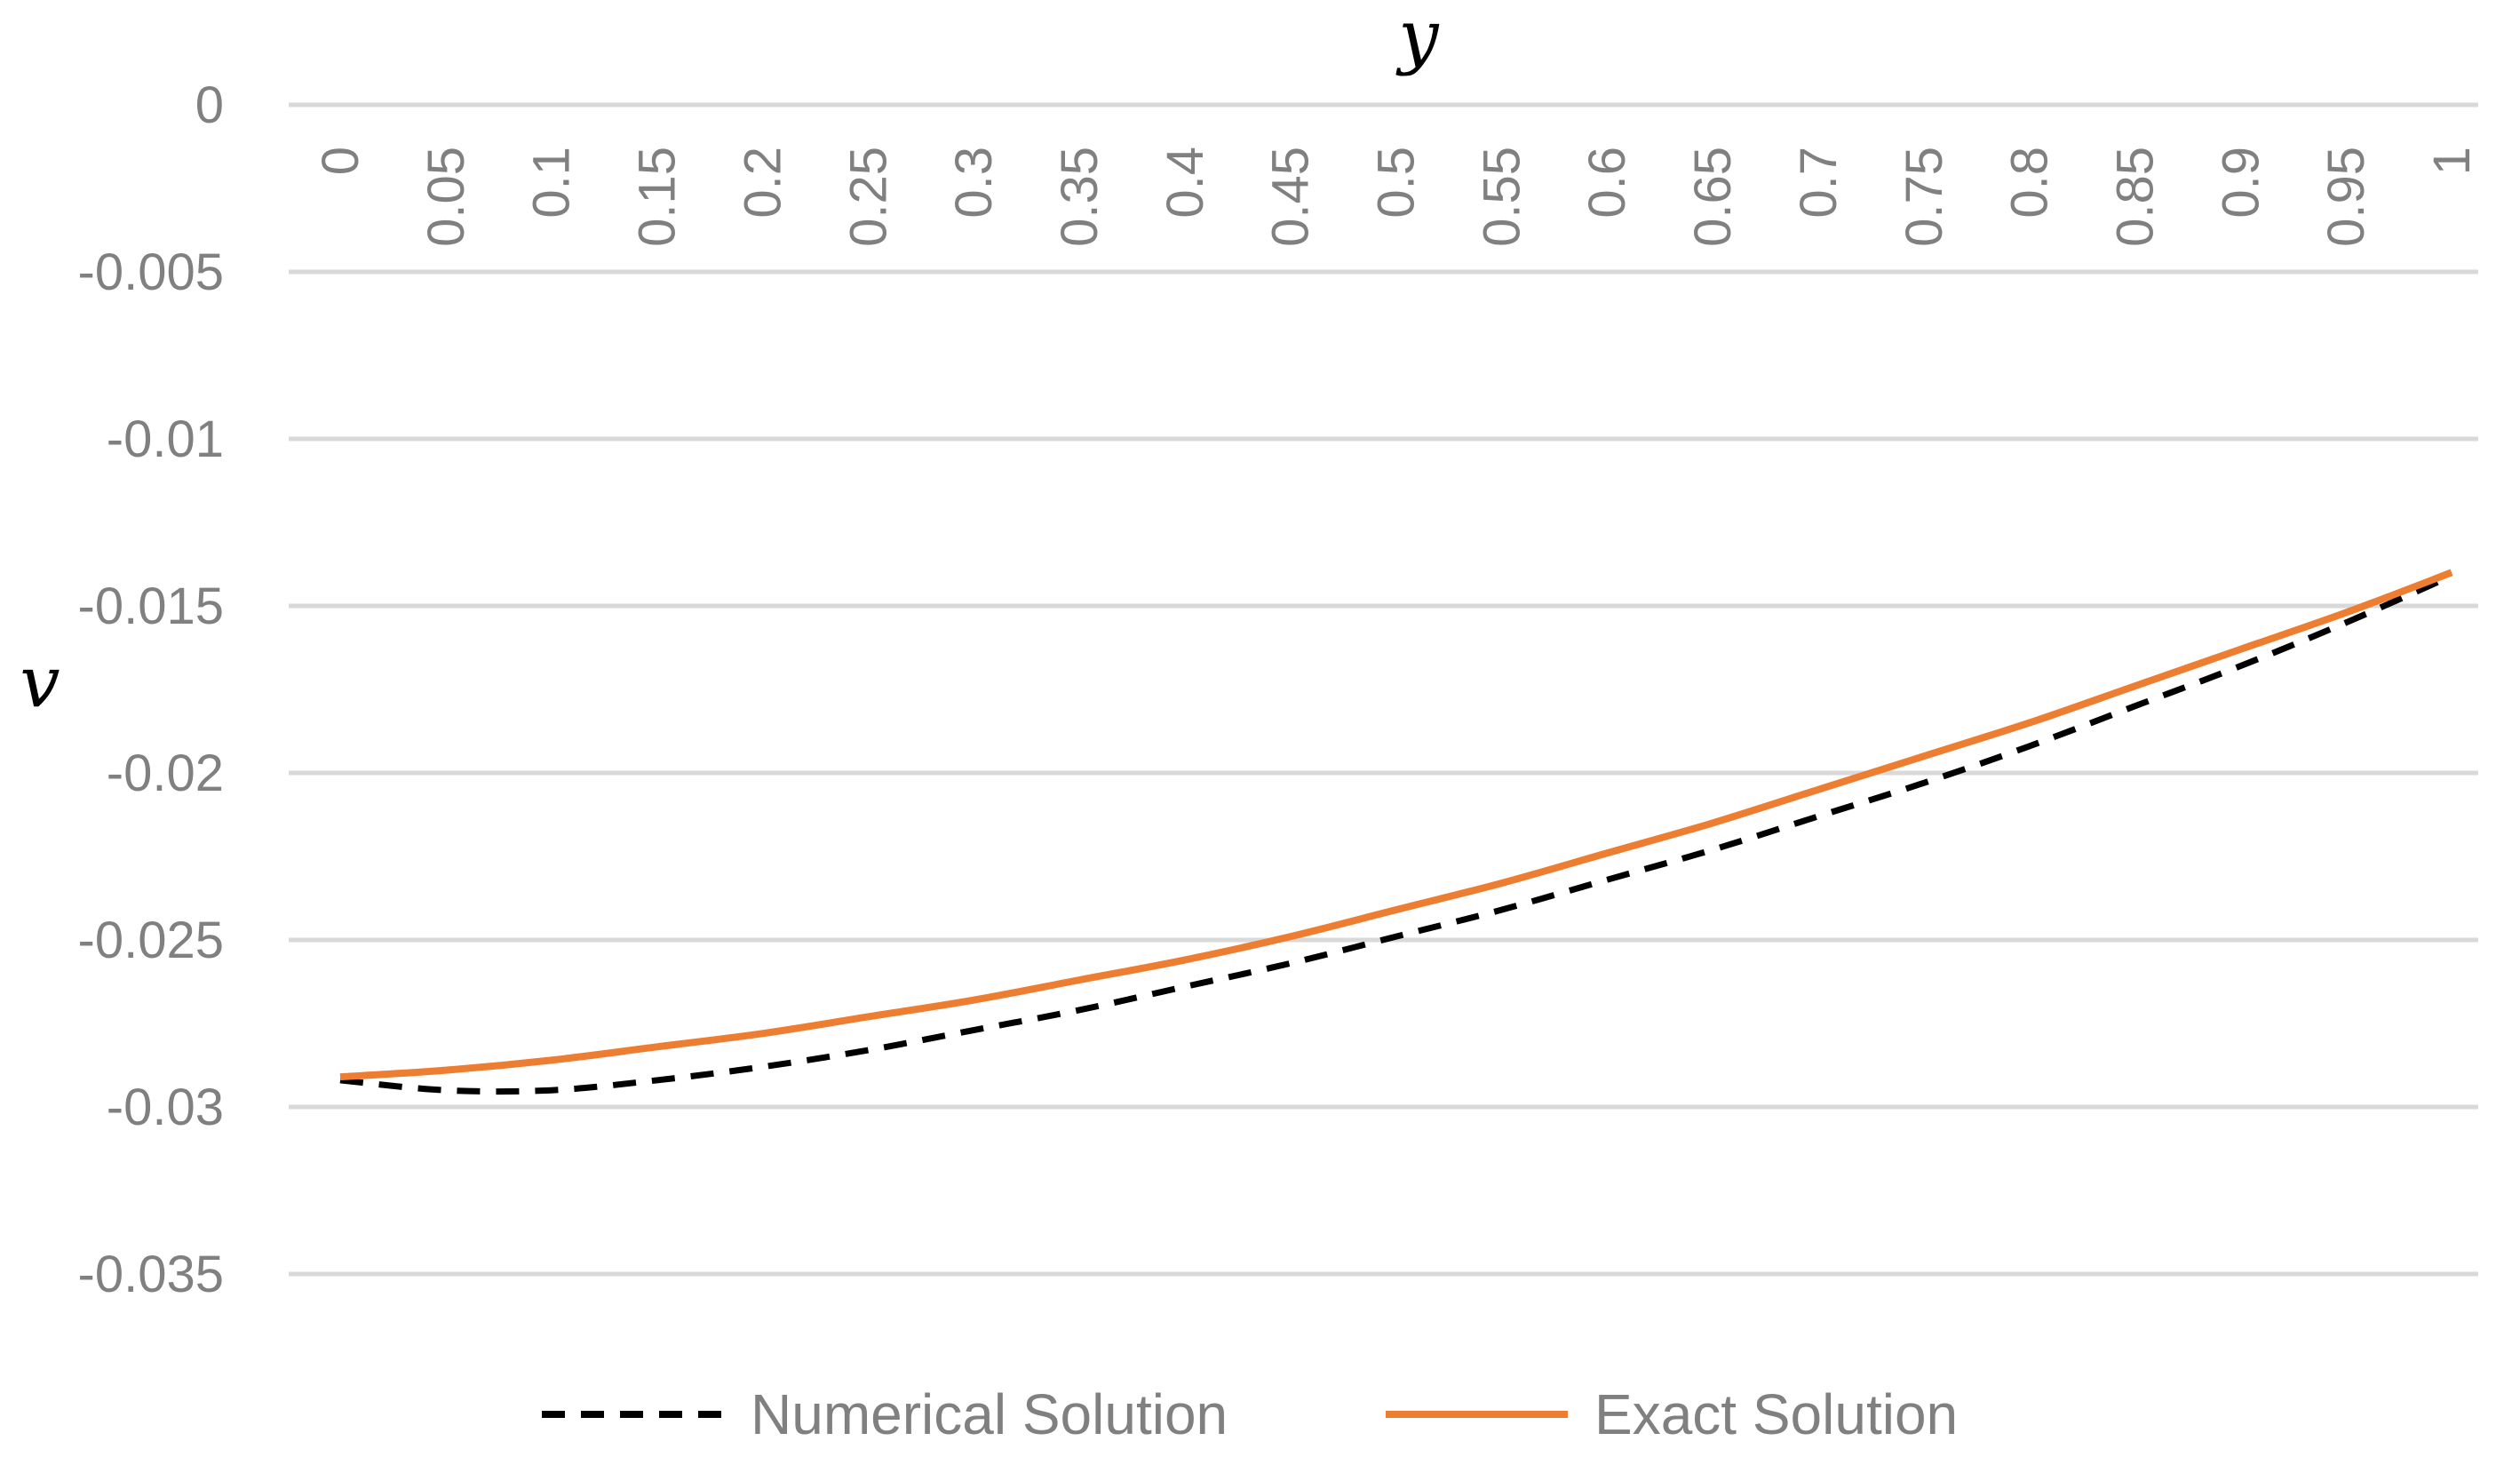  Describe the element at coordinates (658, 197) in the screenshot. I see `x-tick-label: 0.15` at that location.